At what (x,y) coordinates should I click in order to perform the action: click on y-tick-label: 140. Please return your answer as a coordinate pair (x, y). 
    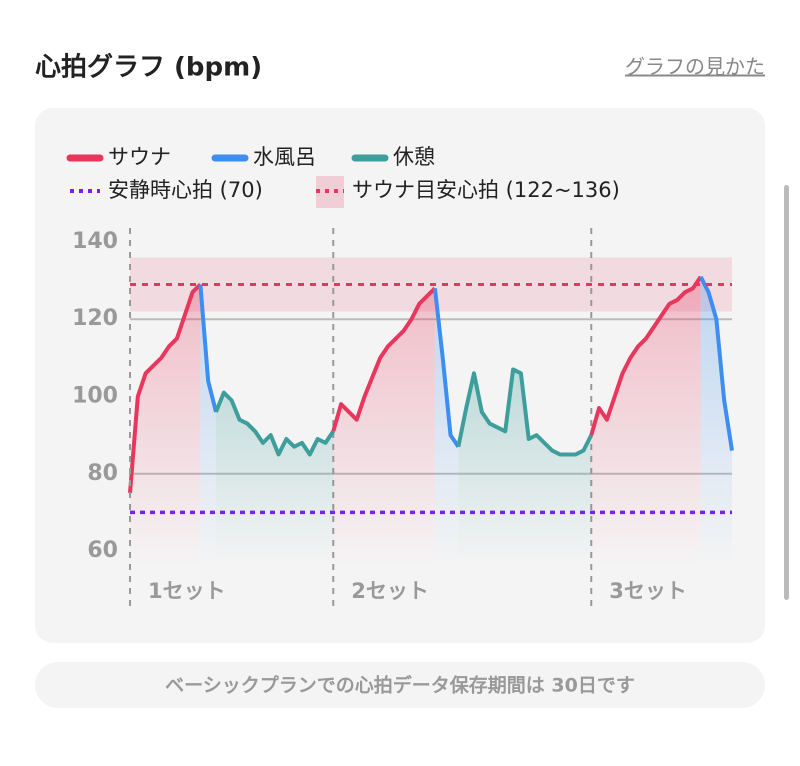
    Looking at the image, I should click on (95, 241).